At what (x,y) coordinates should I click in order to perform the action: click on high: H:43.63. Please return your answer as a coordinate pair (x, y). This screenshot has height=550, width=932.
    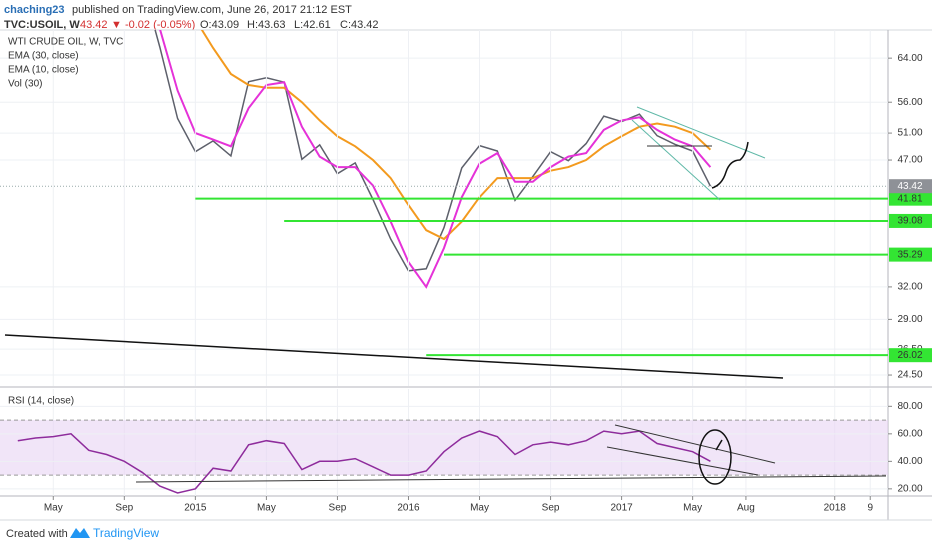
    Looking at the image, I should click on (266, 25).